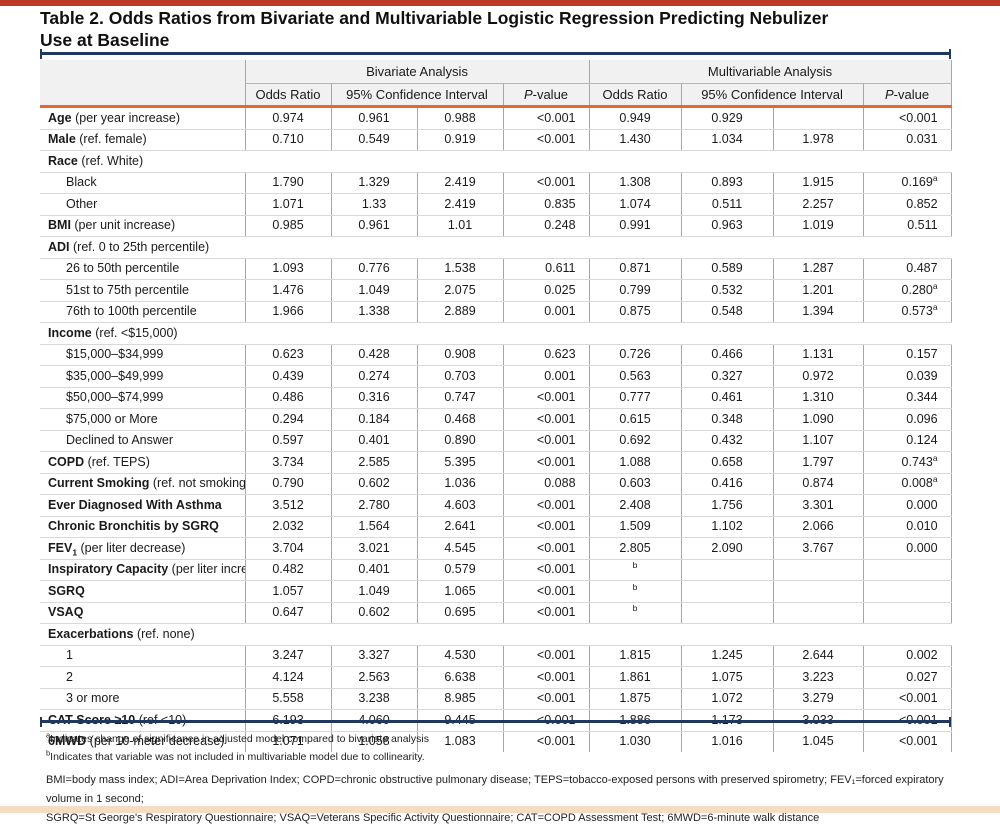 Image resolution: width=1000 pixels, height=828 pixels. What do you see at coordinates (500, 809) in the screenshot?
I see `bottom-accent-bar` at bounding box center [500, 809].